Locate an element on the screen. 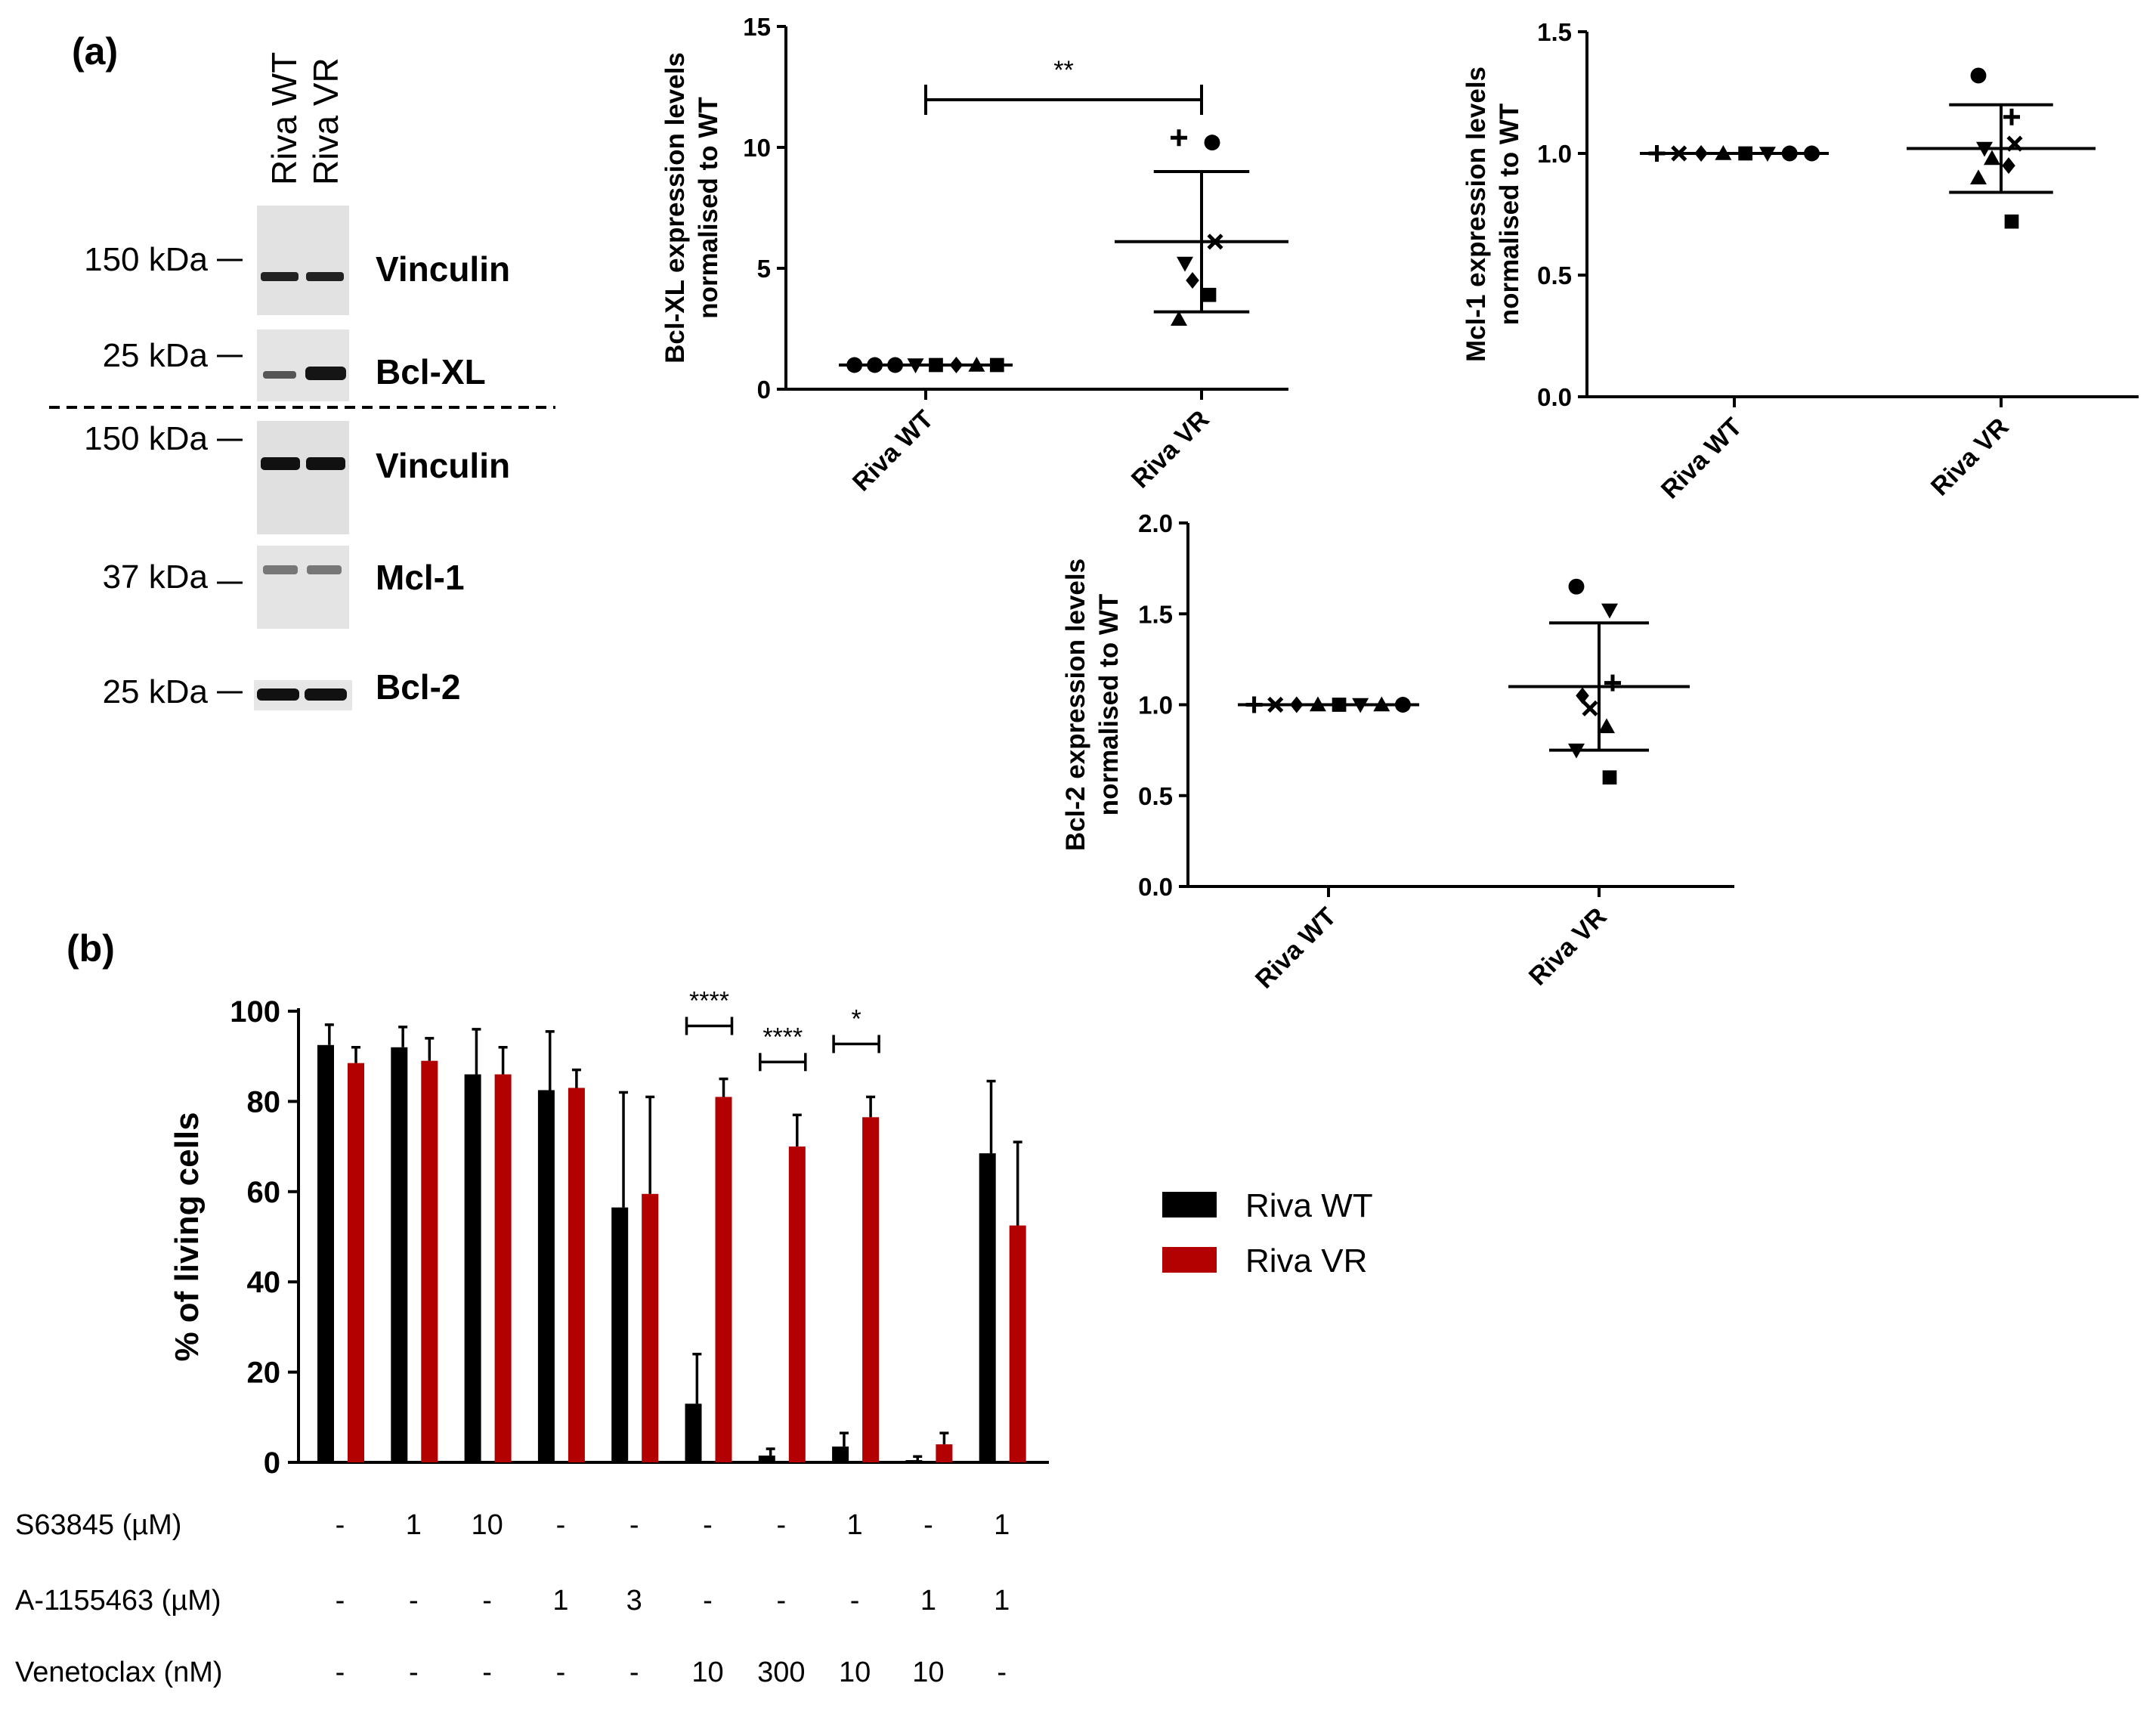 The height and width of the screenshot is (1711, 2156). protein-label-1: Vinculin is located at coordinates (443, 269).